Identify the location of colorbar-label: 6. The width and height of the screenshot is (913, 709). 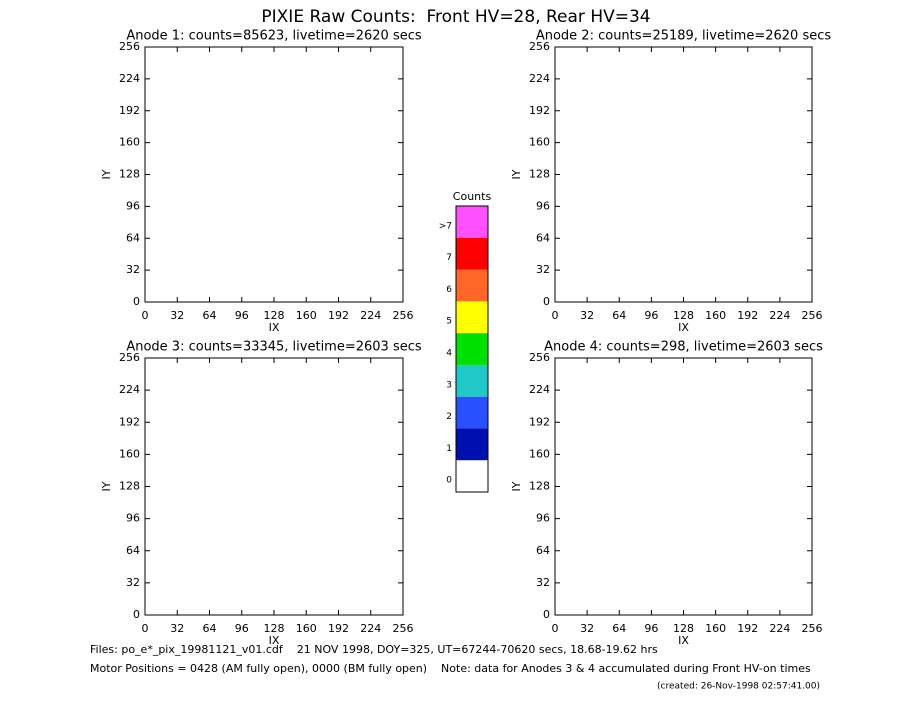
(449, 290).